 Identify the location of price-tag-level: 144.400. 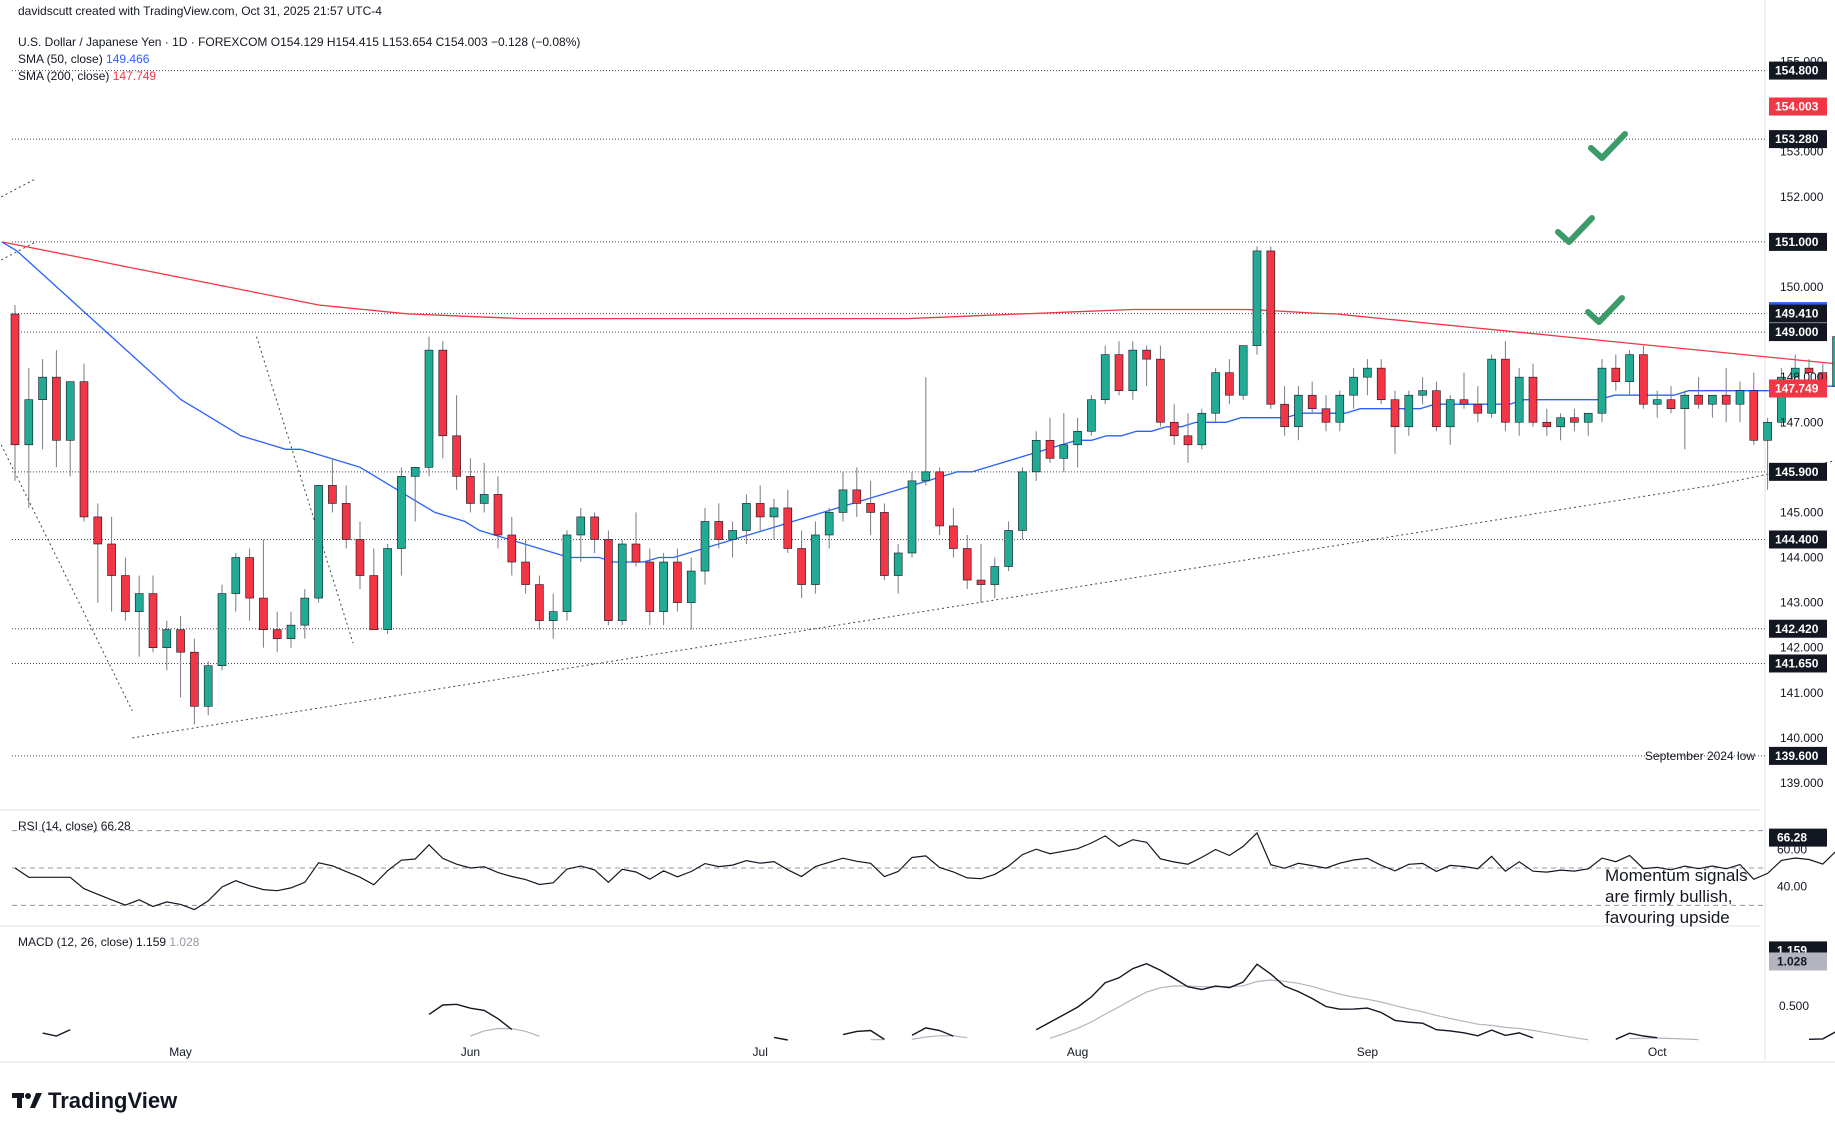
(1798, 539).